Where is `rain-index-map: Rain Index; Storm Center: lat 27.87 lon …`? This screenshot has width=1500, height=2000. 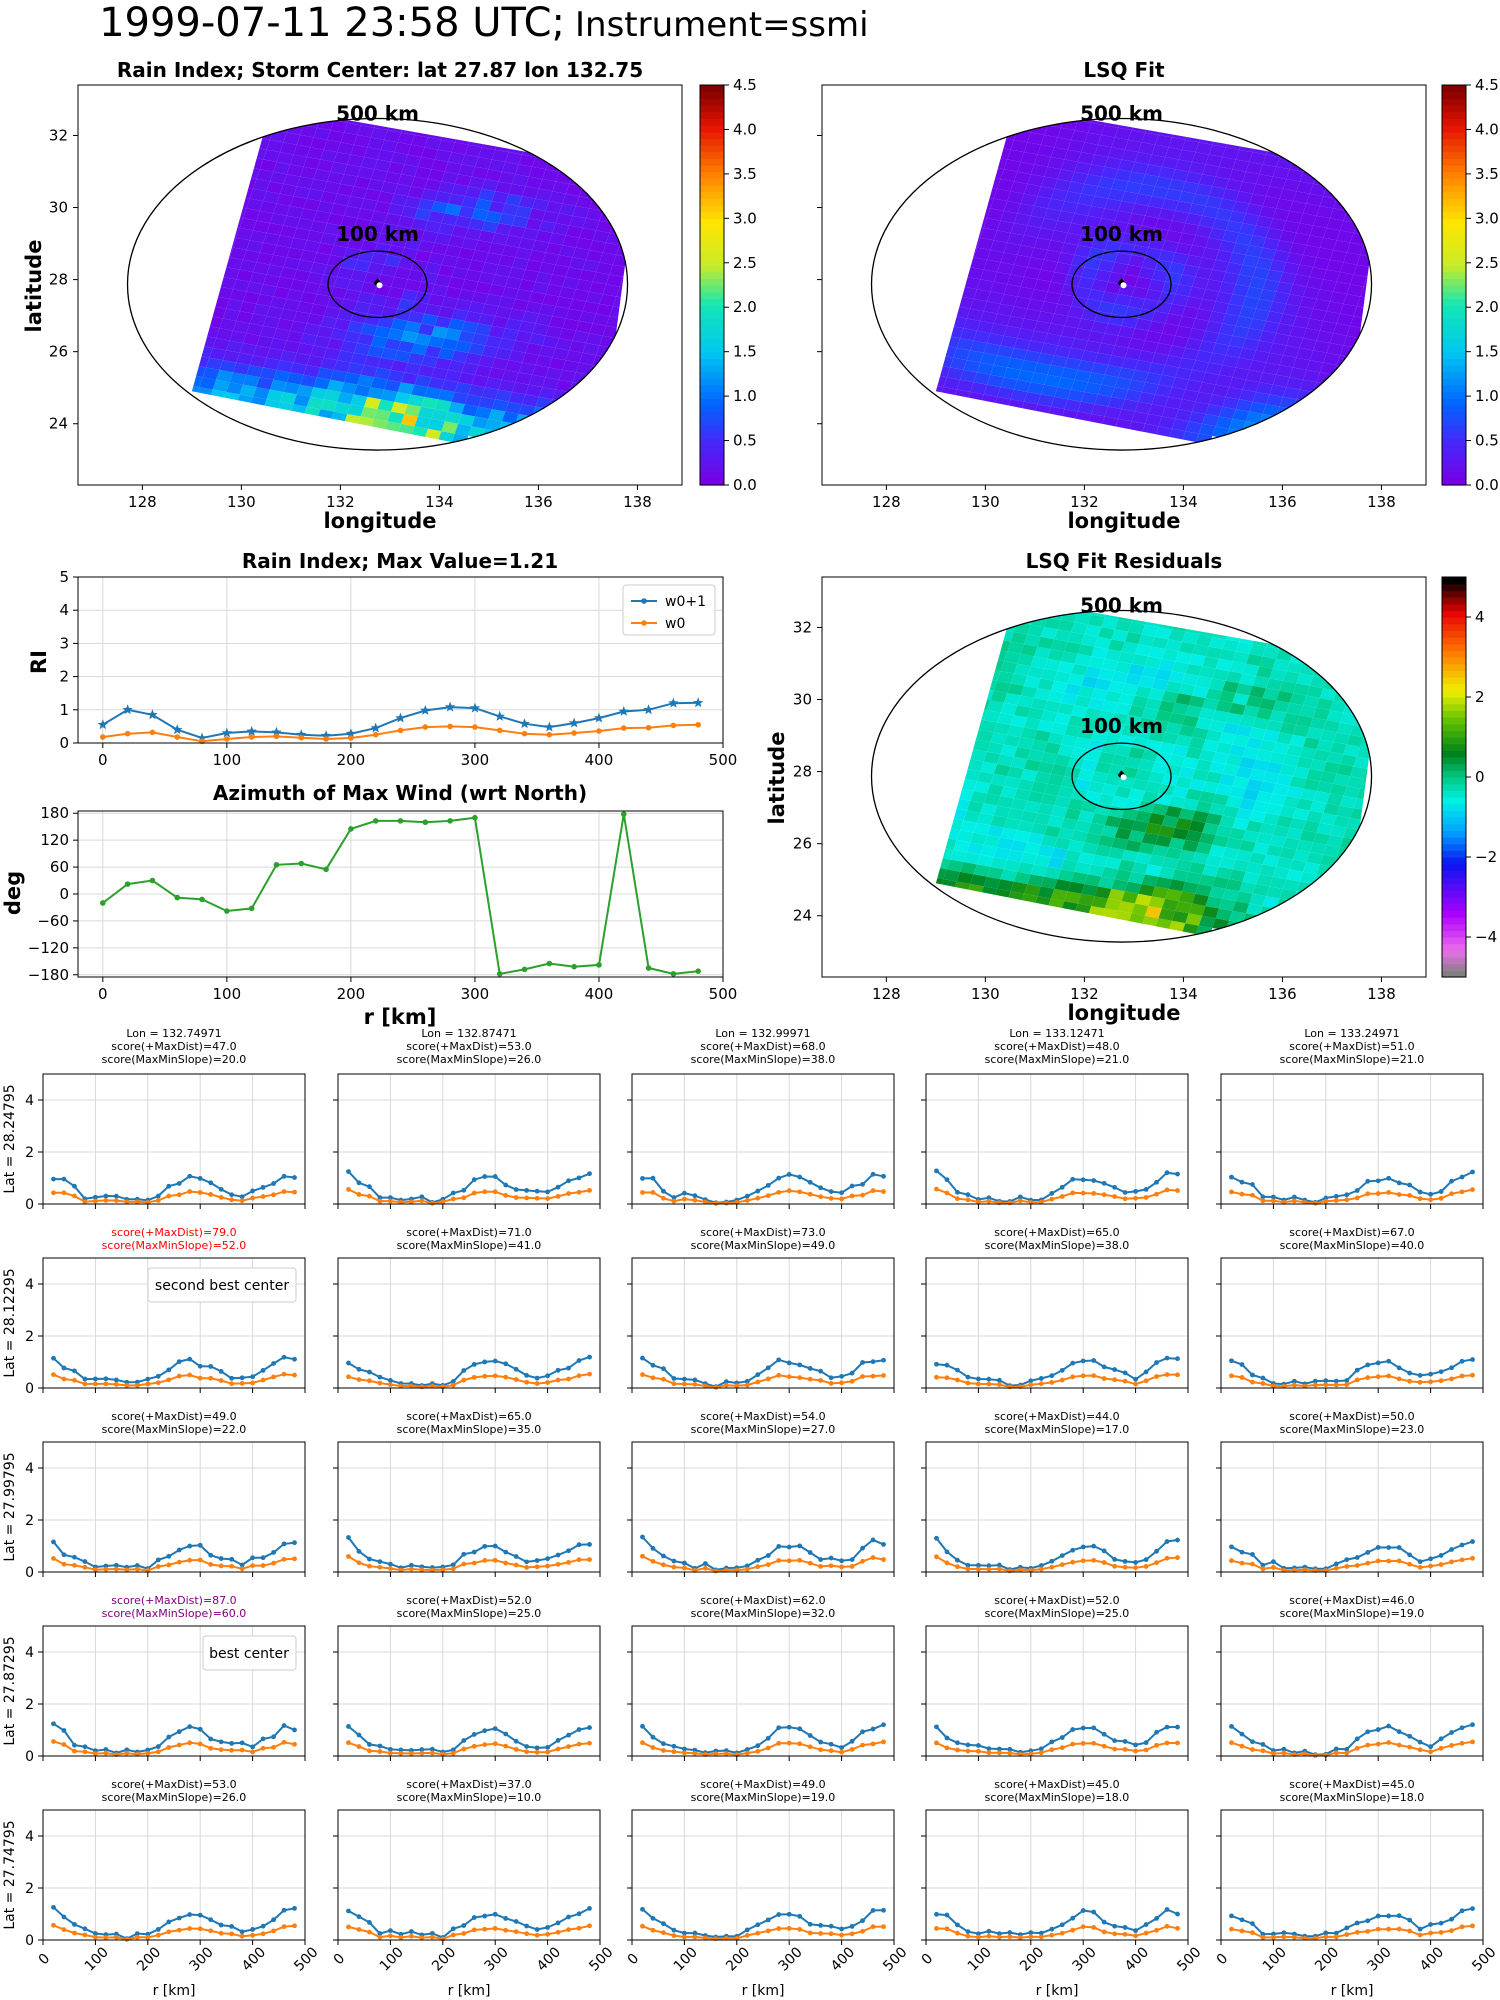 rain-index-map: Rain Index; Storm Center: lat 27.87 lon … is located at coordinates (389, 295).